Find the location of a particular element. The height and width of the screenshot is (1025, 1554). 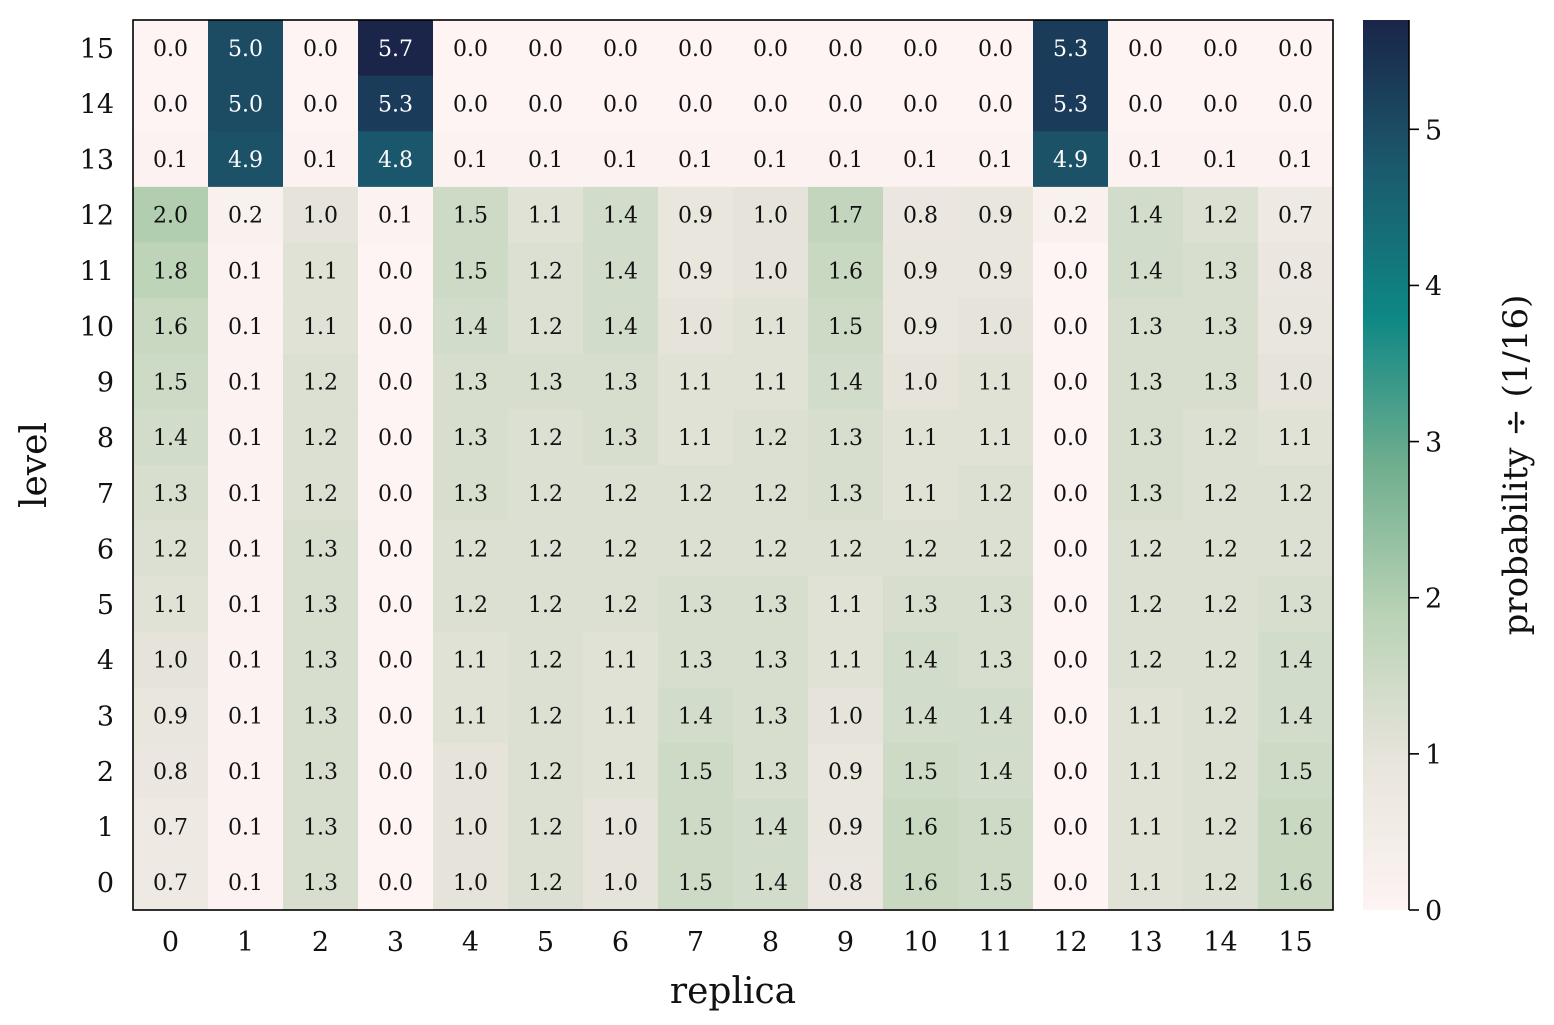

x-tick-label: 2 is located at coordinates (320, 942).